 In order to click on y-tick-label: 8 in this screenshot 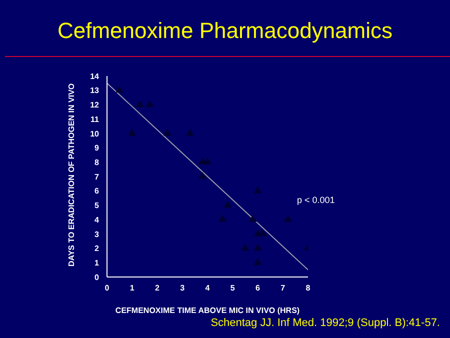, I will do `click(97, 162)`.